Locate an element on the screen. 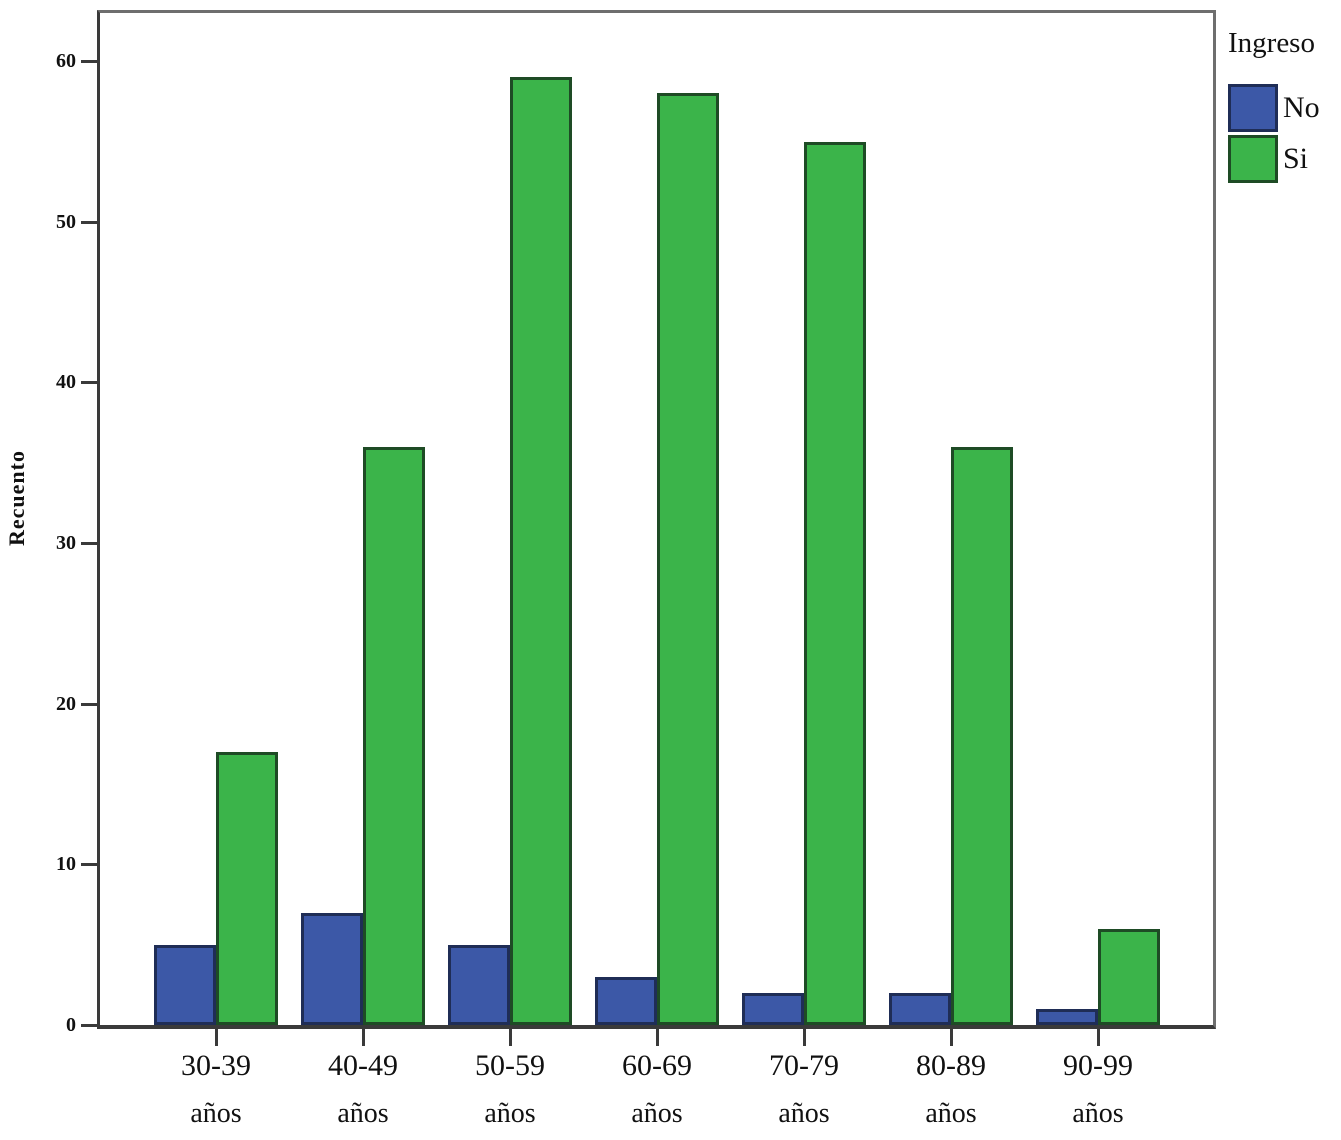 The height and width of the screenshot is (1140, 1341). x-category-range: 90-99 is located at coordinates (1098, 1065).